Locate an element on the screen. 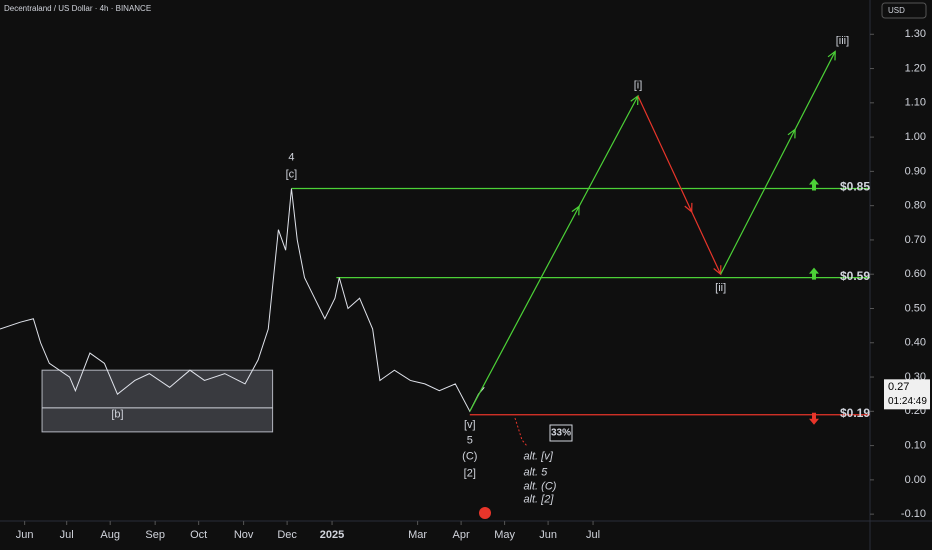  x-tick-label: Sep is located at coordinates (155, 535).